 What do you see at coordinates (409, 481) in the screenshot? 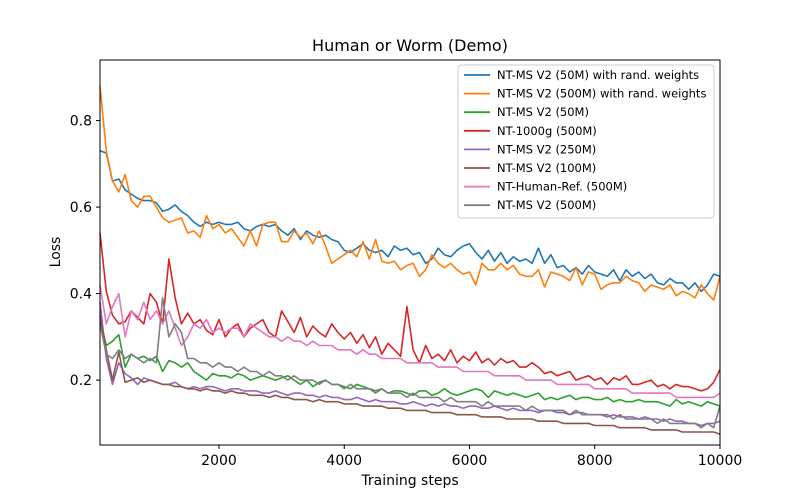
I see `x-axis-label: Training steps` at bounding box center [409, 481].